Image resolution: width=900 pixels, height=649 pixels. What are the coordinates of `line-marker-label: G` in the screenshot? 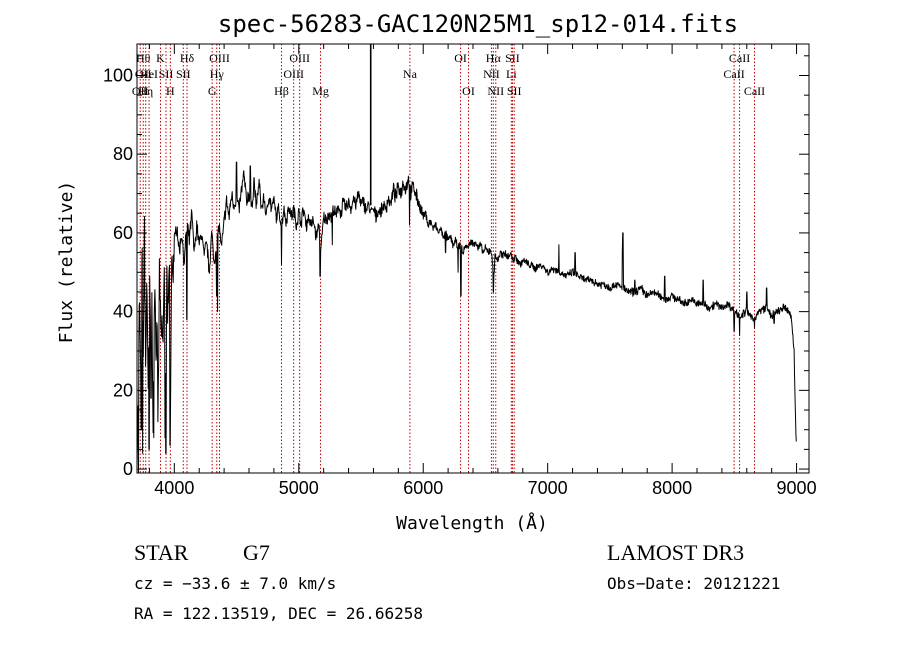 It's located at (212, 91).